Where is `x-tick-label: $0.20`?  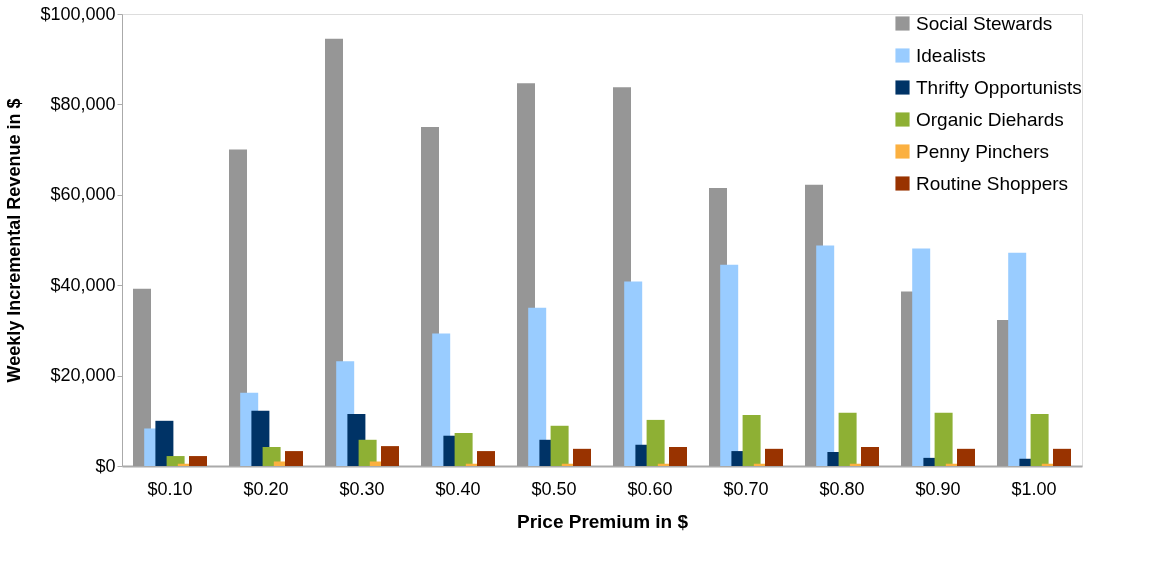 x-tick-label: $0.20 is located at coordinates (266, 488).